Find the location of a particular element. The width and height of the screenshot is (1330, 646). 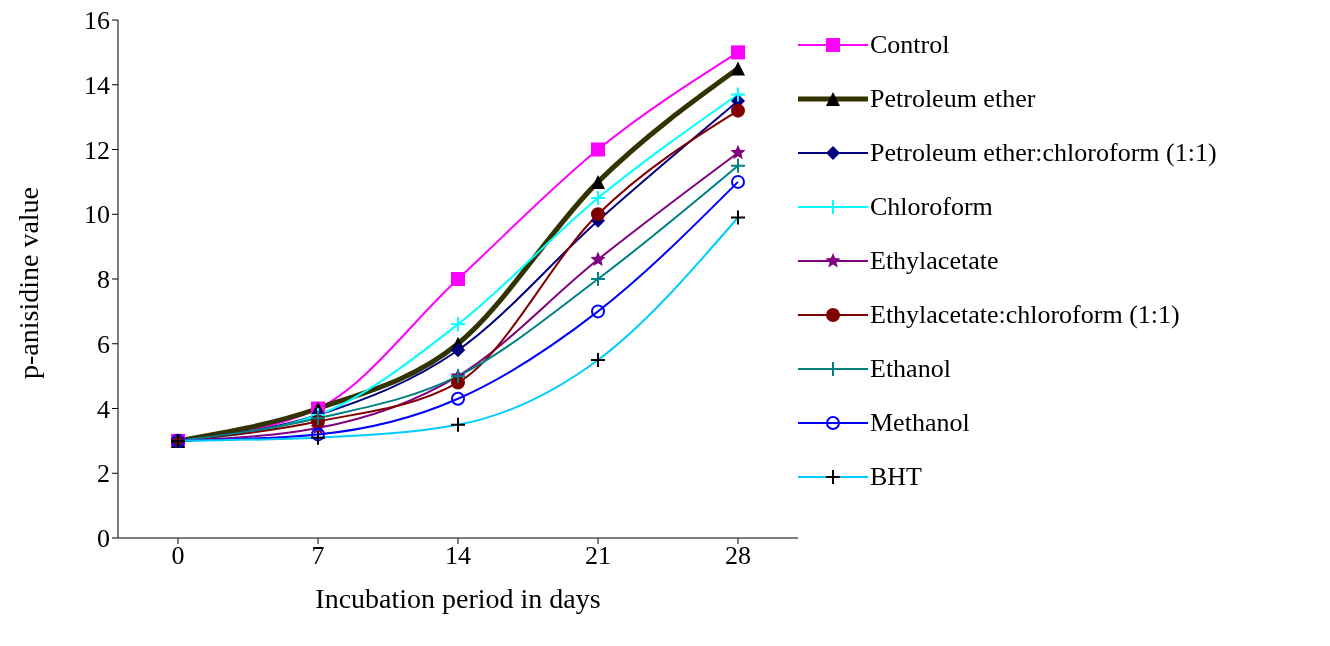

y-tick-label: 8 is located at coordinates (103, 280).